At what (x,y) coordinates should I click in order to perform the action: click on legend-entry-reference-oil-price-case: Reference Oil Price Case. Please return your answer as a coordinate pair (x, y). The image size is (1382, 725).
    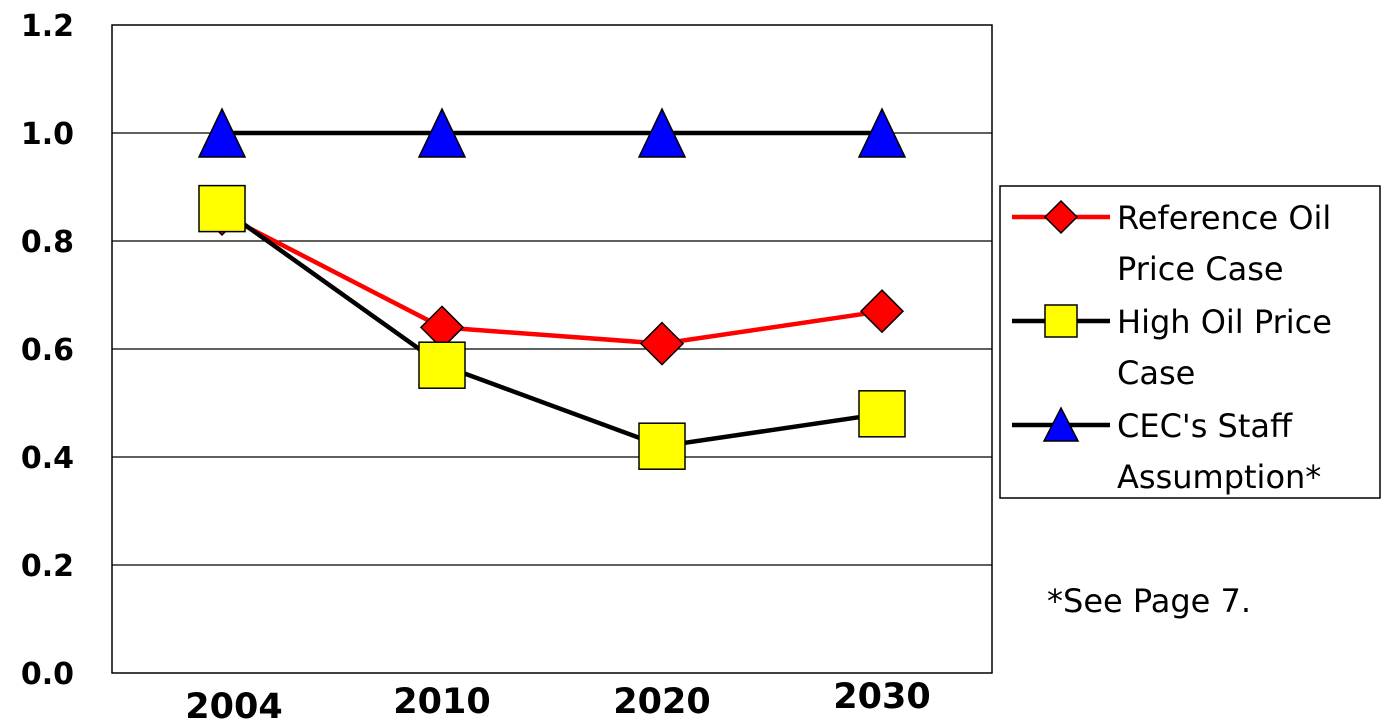
    Looking at the image, I should click on (1171, 243).